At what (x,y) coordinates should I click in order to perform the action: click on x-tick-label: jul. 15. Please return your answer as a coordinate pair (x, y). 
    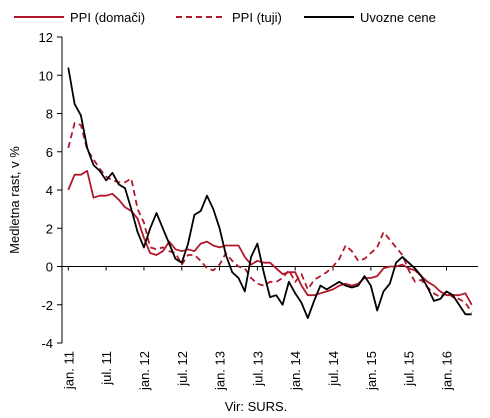
    Looking at the image, I should click on (409, 369).